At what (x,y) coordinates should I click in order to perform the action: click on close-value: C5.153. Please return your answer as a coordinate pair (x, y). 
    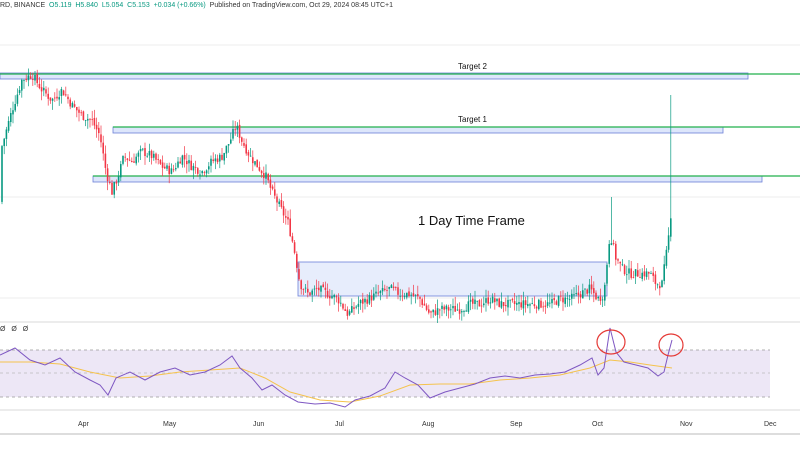
    Looking at the image, I should click on (138, 5).